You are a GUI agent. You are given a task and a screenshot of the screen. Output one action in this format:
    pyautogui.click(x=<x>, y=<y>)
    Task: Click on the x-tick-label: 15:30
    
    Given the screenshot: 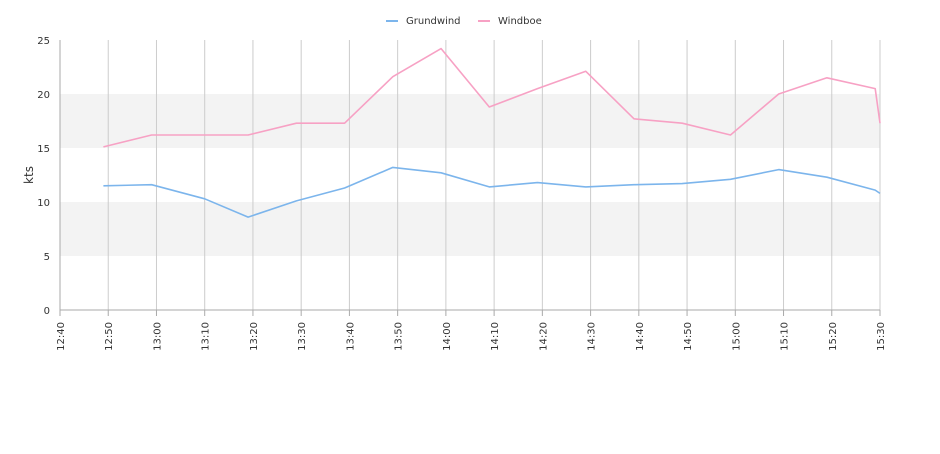 What is the action you would take?
    pyautogui.click(x=881, y=336)
    